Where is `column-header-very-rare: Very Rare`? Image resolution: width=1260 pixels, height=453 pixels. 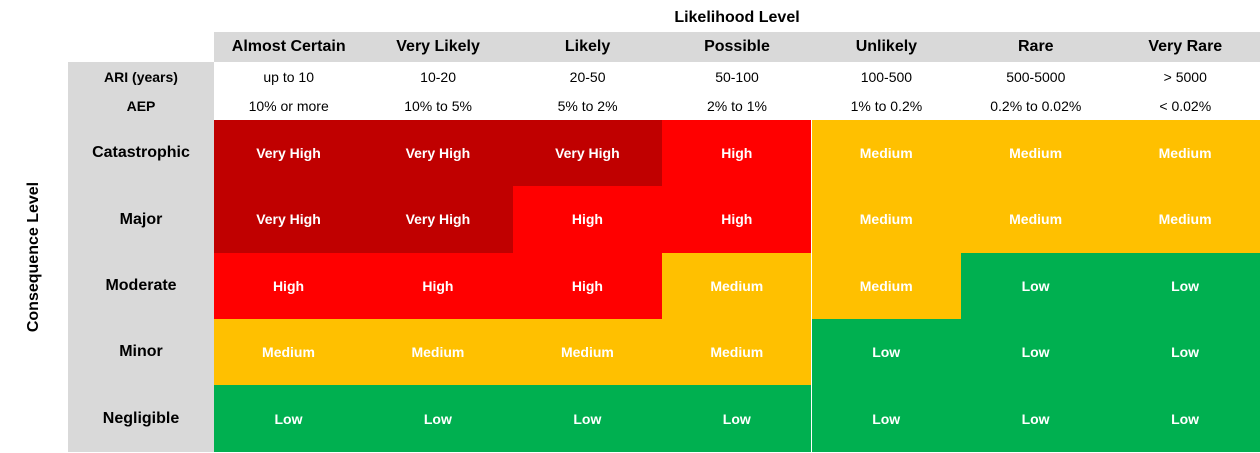
column-header-very-rare: Very Rare is located at coordinates (1185, 46).